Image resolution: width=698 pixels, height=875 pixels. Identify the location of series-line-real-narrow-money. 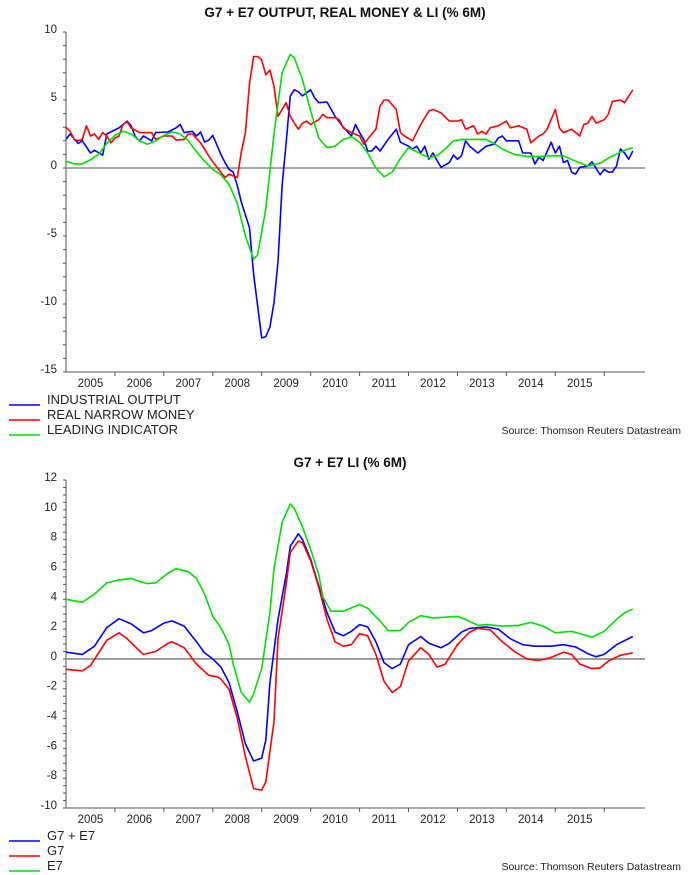
(349, 117).